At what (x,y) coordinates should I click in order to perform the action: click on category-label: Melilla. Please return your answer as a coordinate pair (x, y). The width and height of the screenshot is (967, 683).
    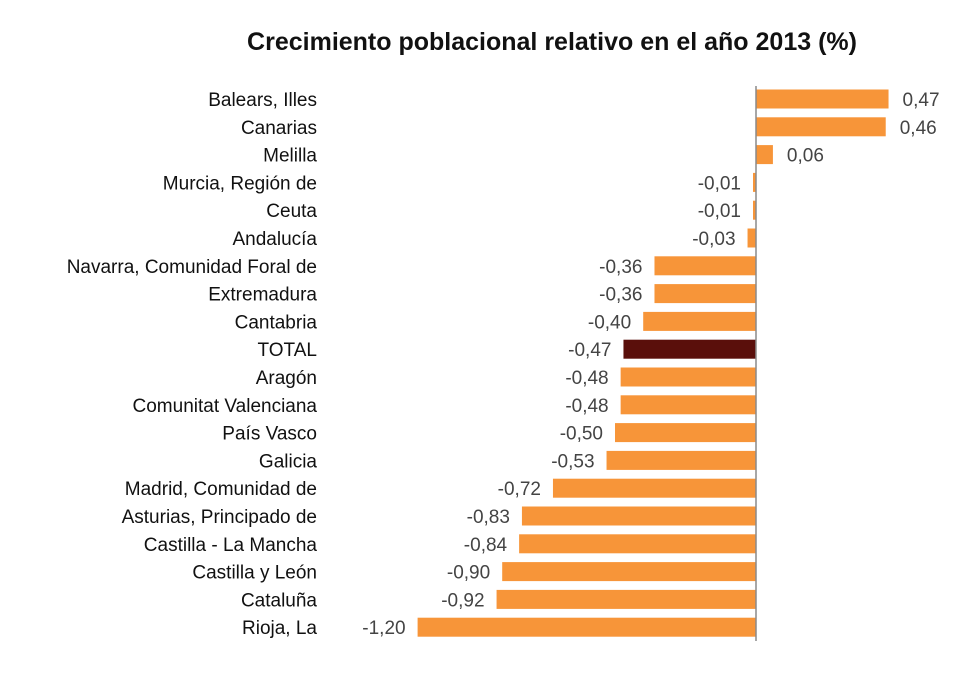
    Looking at the image, I should click on (290, 156).